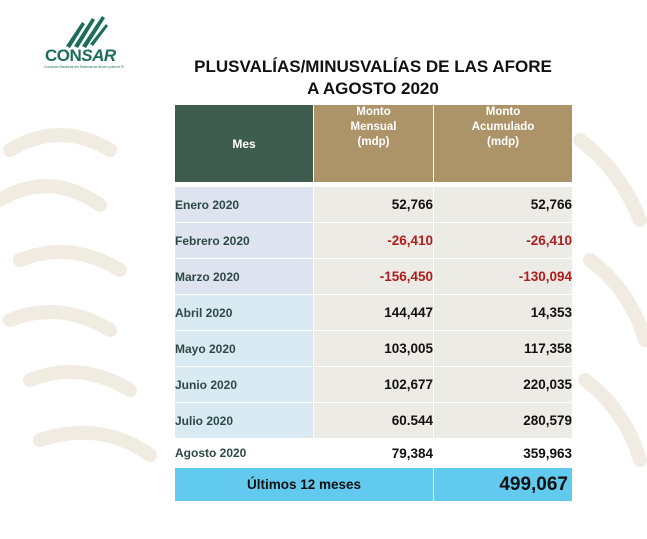 This screenshot has width=647, height=539. I want to click on header-mensual-line1: Monto, so click(373, 112).